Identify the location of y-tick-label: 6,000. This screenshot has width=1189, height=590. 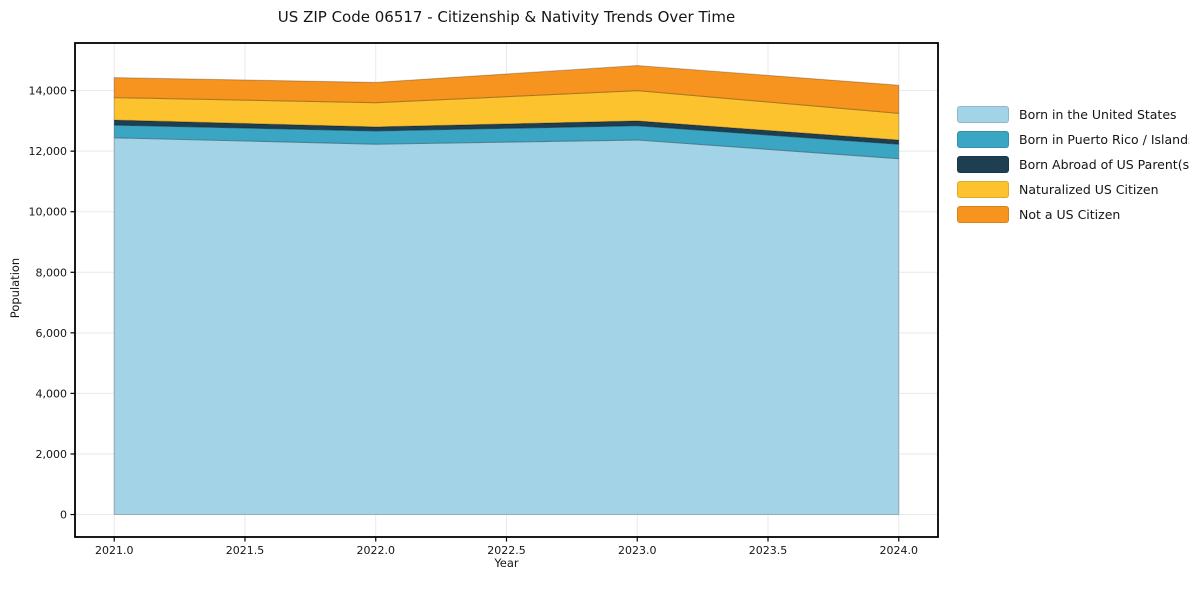
(52, 333).